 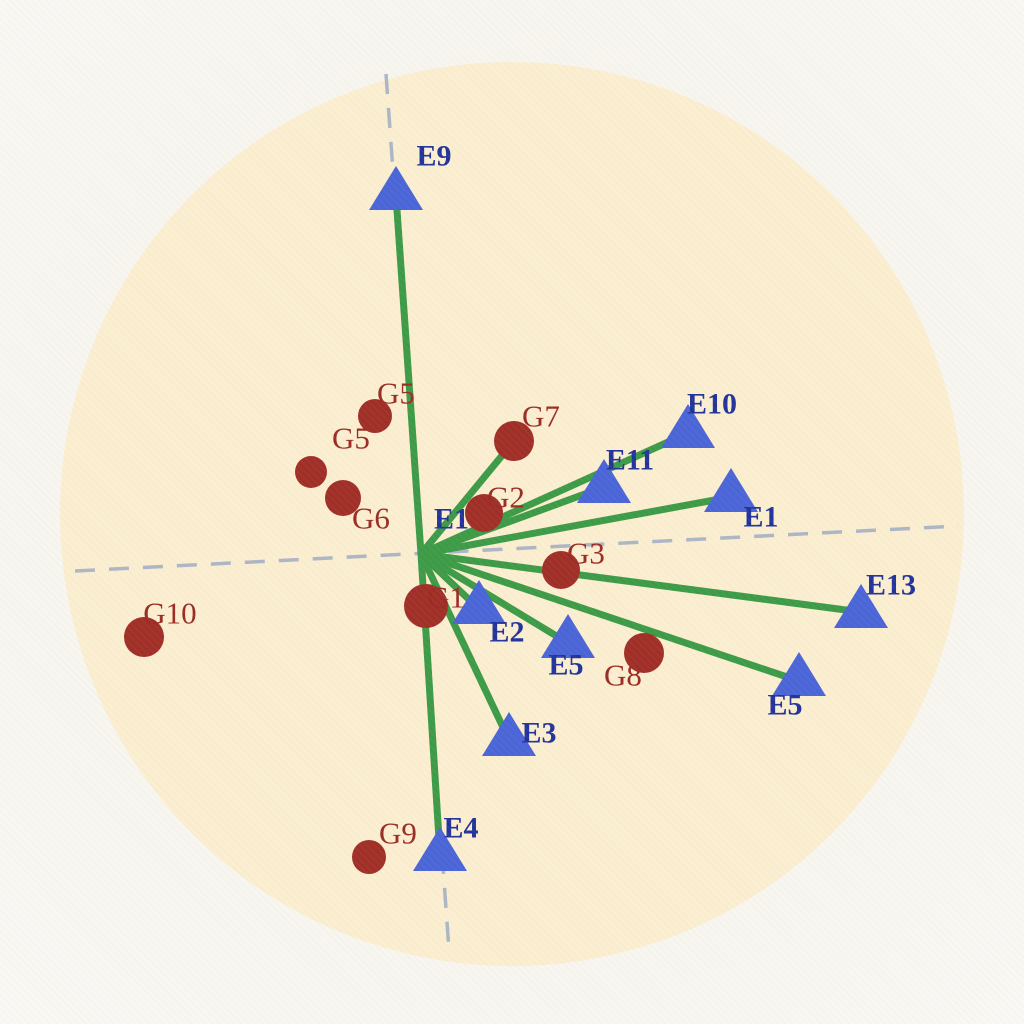 I want to click on genotype-label-g6-2: G6, so click(x=371, y=518).